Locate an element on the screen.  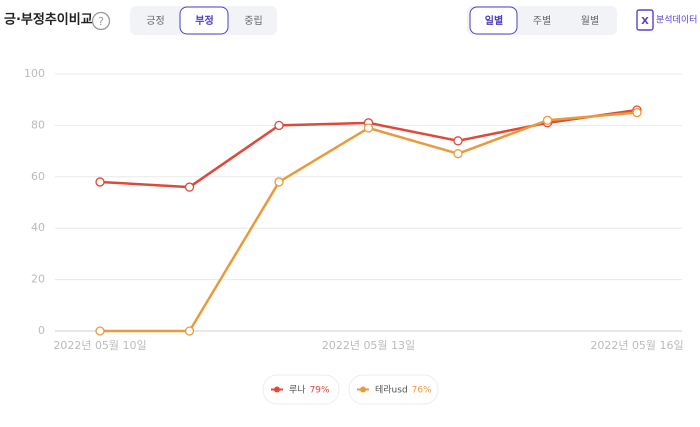
x-tick-label: 2022년 05월 16일 is located at coordinates (636, 345).